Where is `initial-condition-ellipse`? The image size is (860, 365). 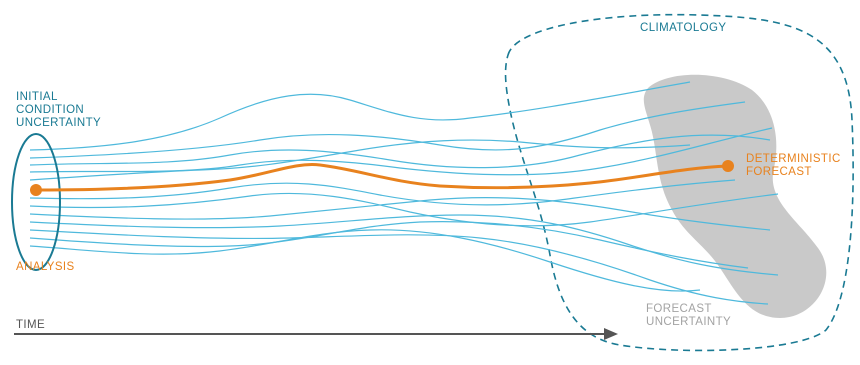 initial-condition-ellipse is located at coordinates (36, 202).